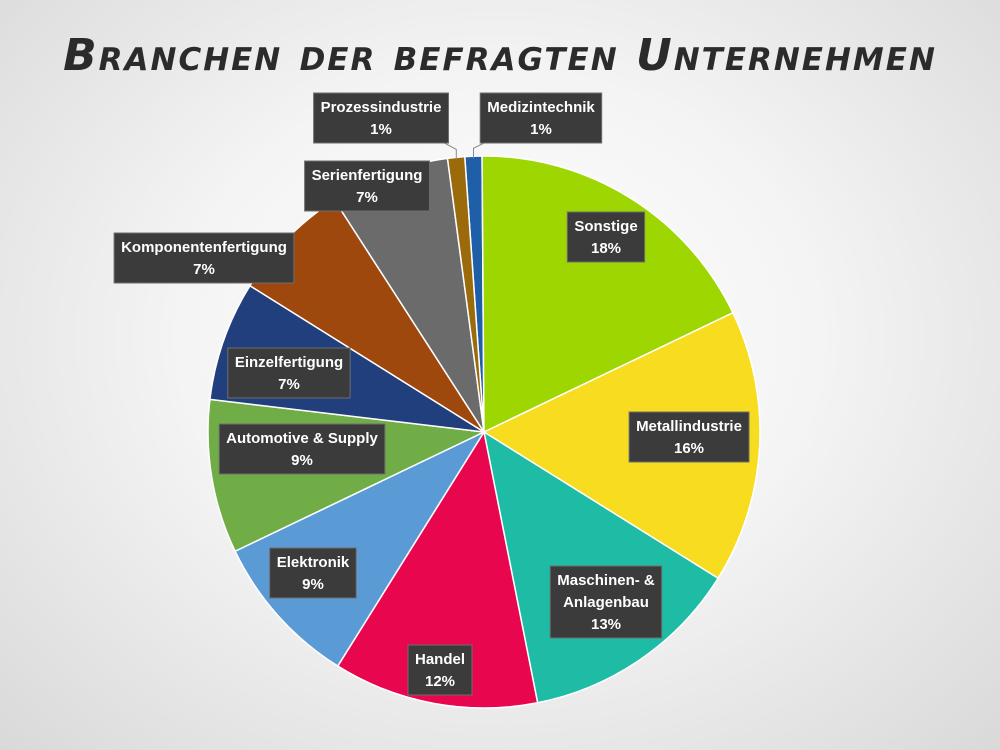 The height and width of the screenshot is (750, 1000). Describe the element at coordinates (479, 150) in the screenshot. I see `leader-line-medizintechnik` at that location.